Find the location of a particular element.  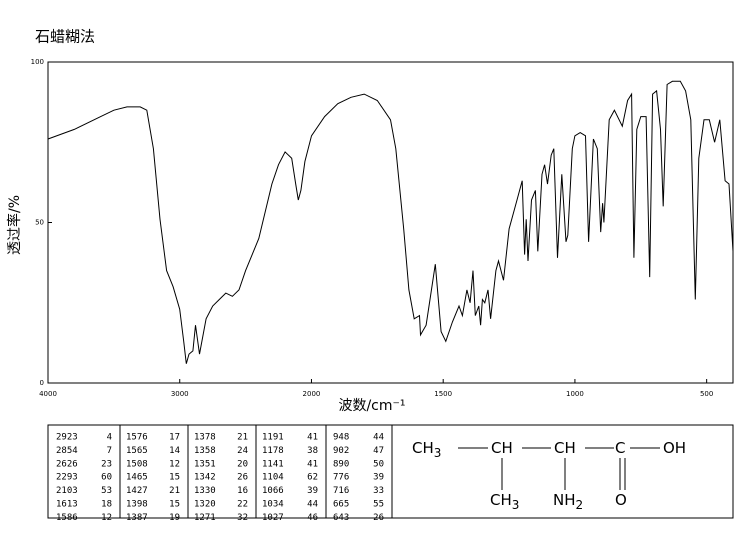

peak-wavenumber: 1378 is located at coordinates (205, 438).